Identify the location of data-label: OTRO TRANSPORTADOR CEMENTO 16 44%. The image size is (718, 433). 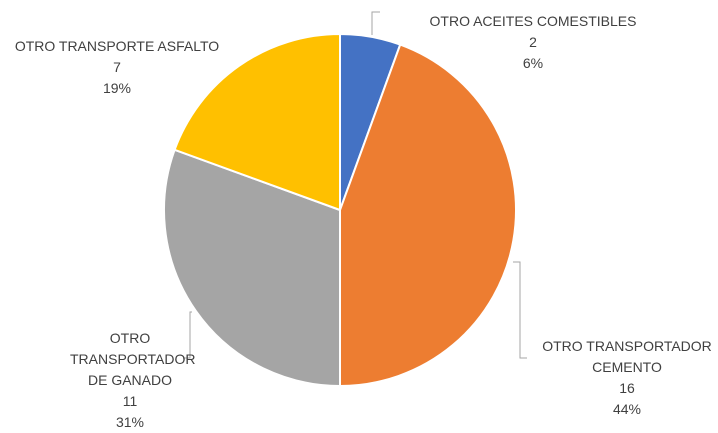
(627, 378).